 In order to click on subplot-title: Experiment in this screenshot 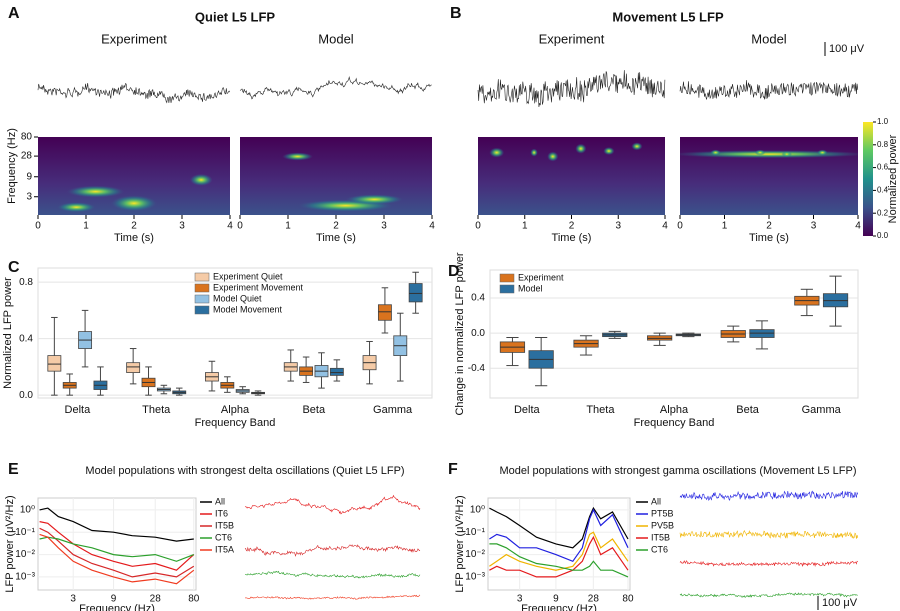, I will do `click(134, 38)`.